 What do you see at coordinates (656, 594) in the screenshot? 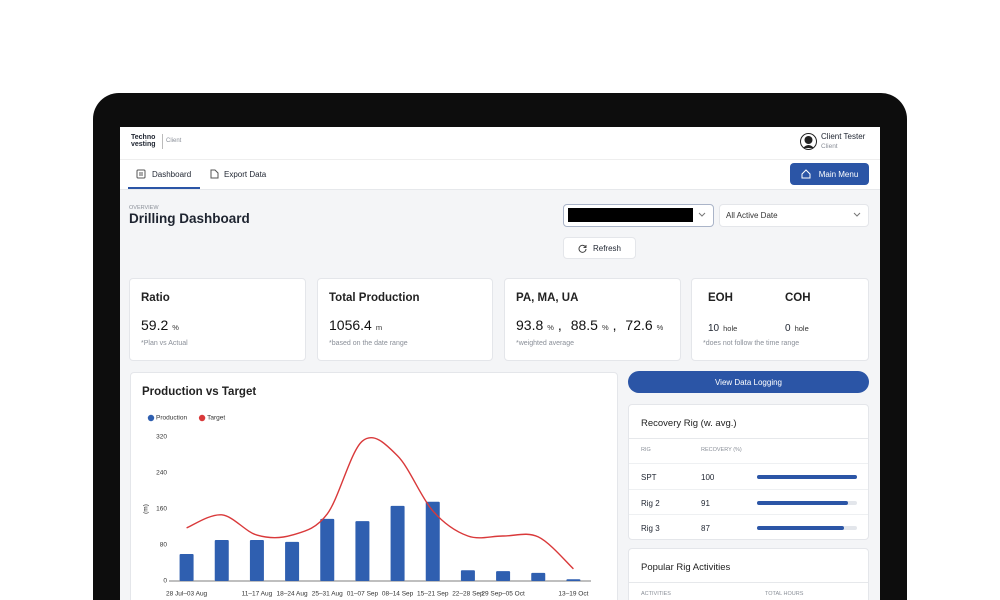
I see `column-header: ACTIVITIES` at bounding box center [656, 594].